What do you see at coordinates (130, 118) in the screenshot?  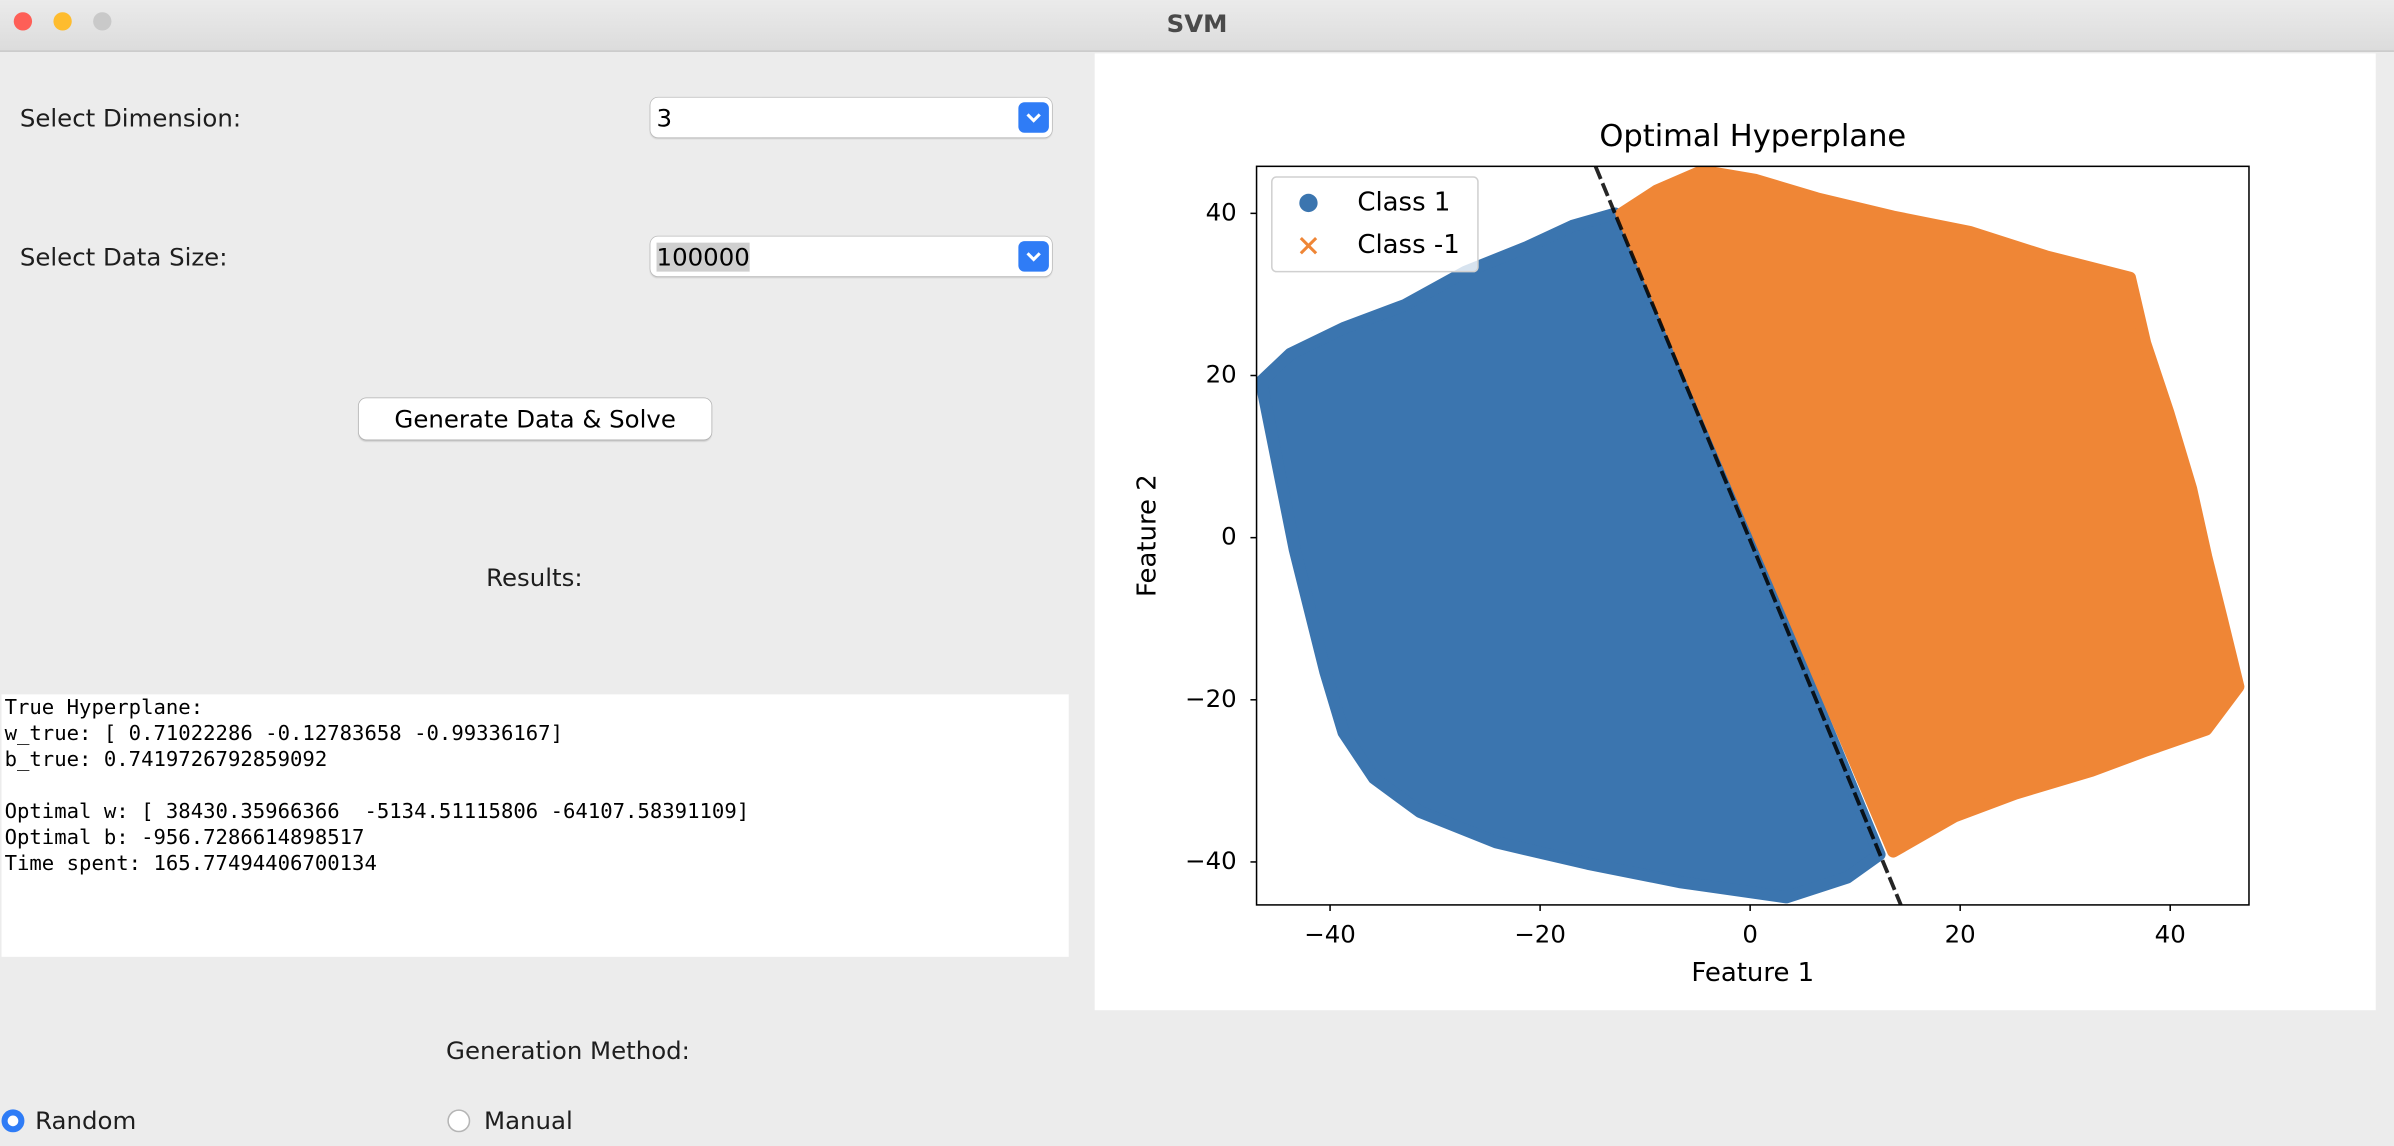 I see `dimension-label: Select Dimension:` at bounding box center [130, 118].